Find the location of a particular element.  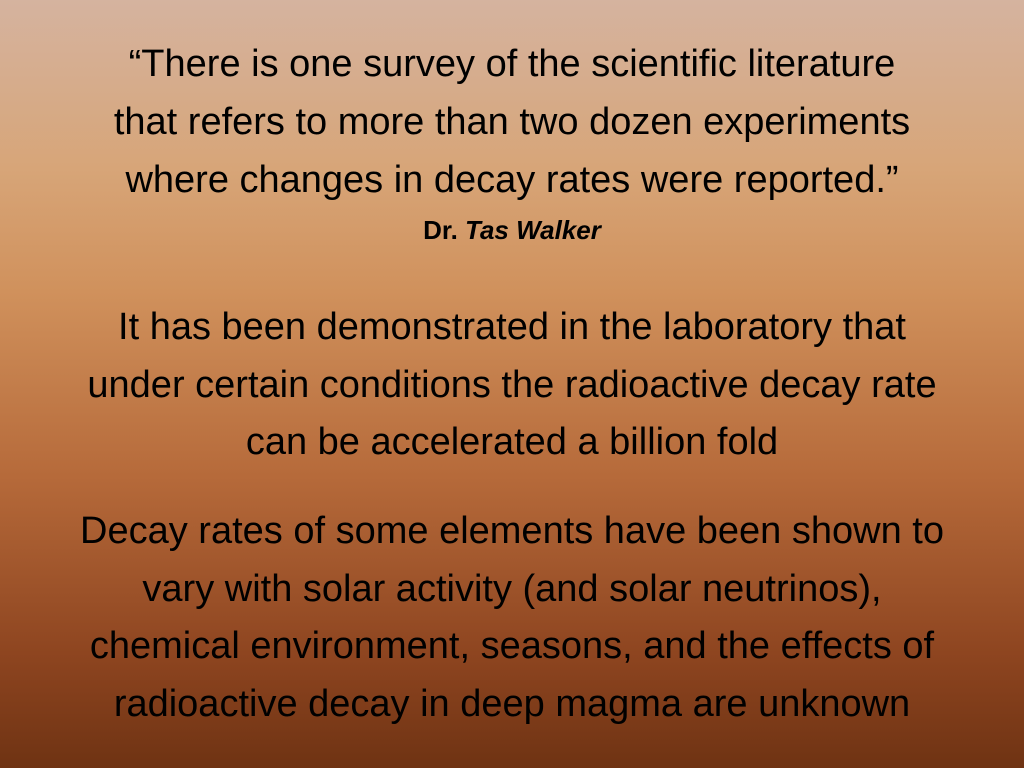

paragraph-line: can be accelerated a billion fold is located at coordinates (512, 442).